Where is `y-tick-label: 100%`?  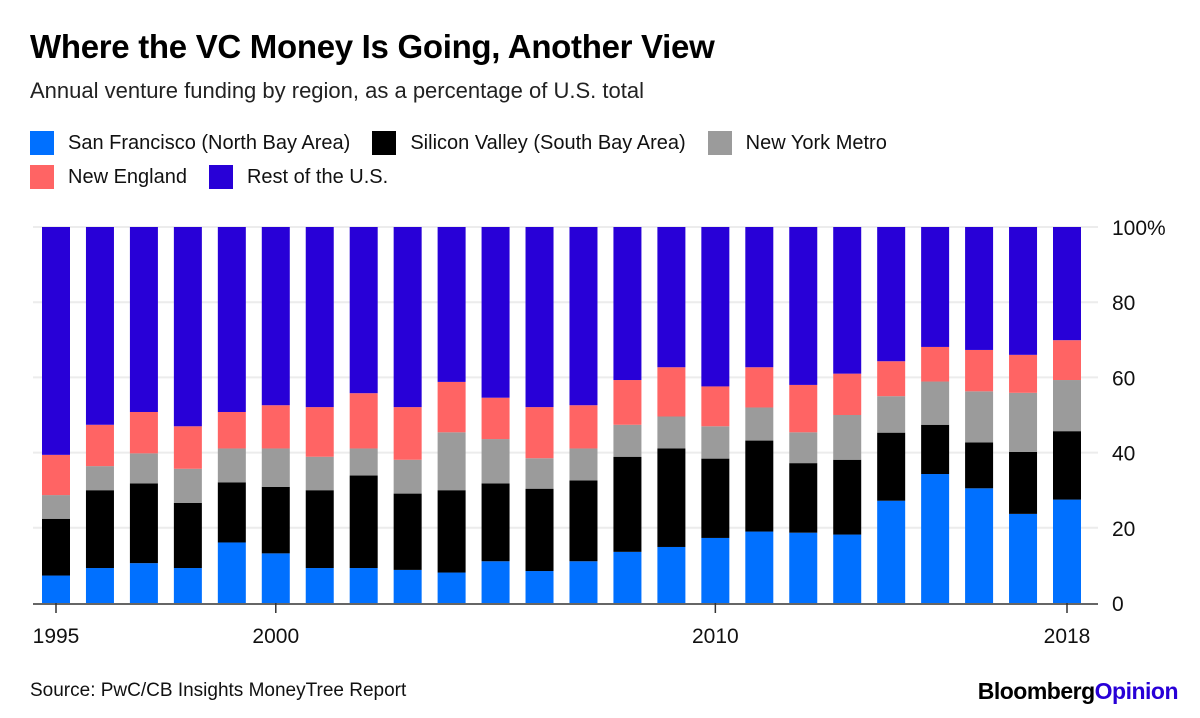
y-tick-label: 100% is located at coordinates (1139, 228).